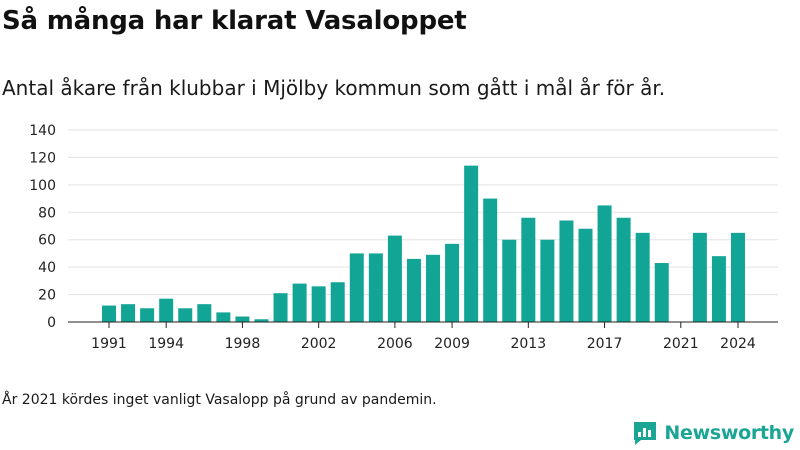 This screenshot has height=450, width=800. Describe the element at coordinates (51, 323) in the screenshot. I see `y-tick-label: 0` at that location.